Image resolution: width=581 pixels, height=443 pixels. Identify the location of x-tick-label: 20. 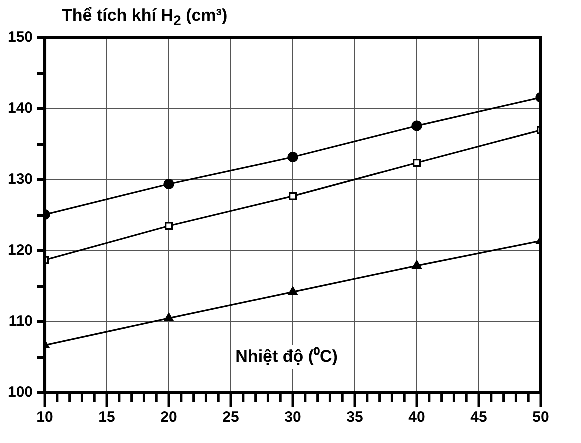
(169, 417).